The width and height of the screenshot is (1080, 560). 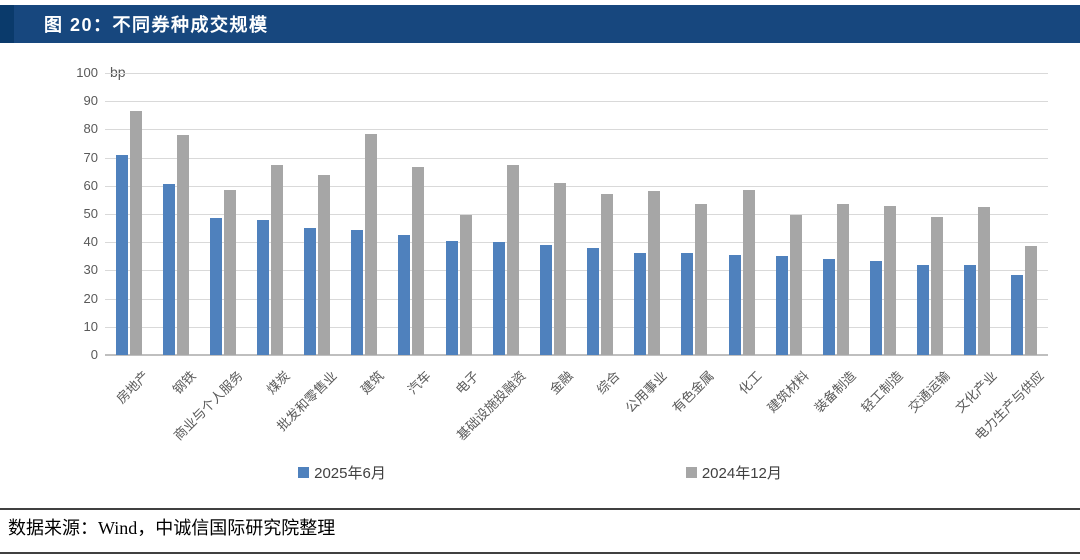 What do you see at coordinates (540, 472) in the screenshot?
I see `chart-legend: 2025年6月 2024年12月` at bounding box center [540, 472].